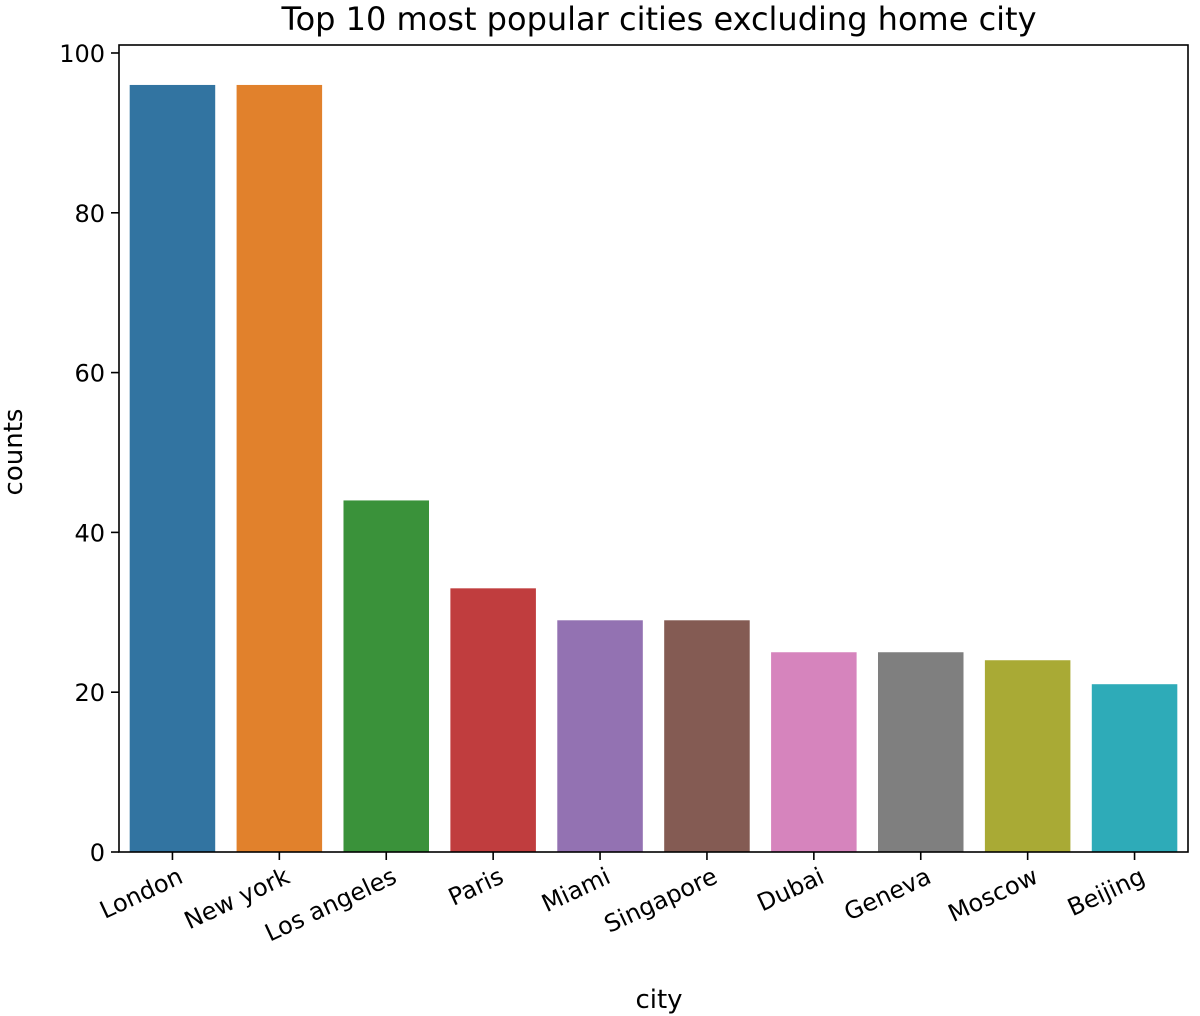 The image size is (1200, 1016). I want to click on x-axis-label: city, so click(658, 1000).